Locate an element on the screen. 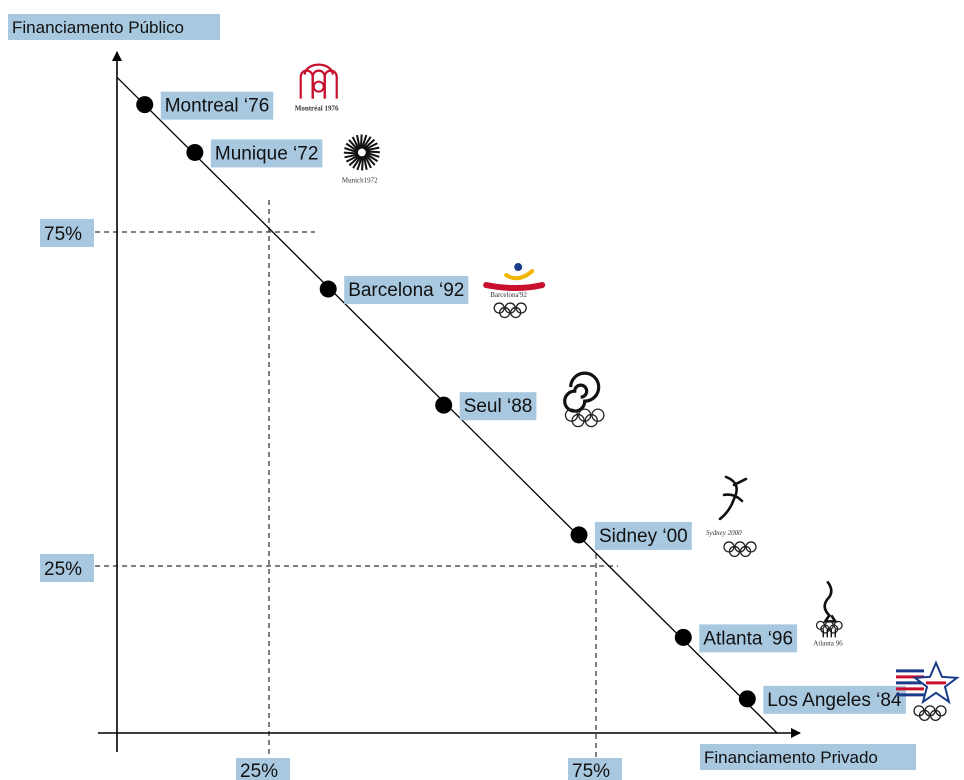 This screenshot has height=780, width=964. munich-logo-text: Munich1972 is located at coordinates (360, 180).